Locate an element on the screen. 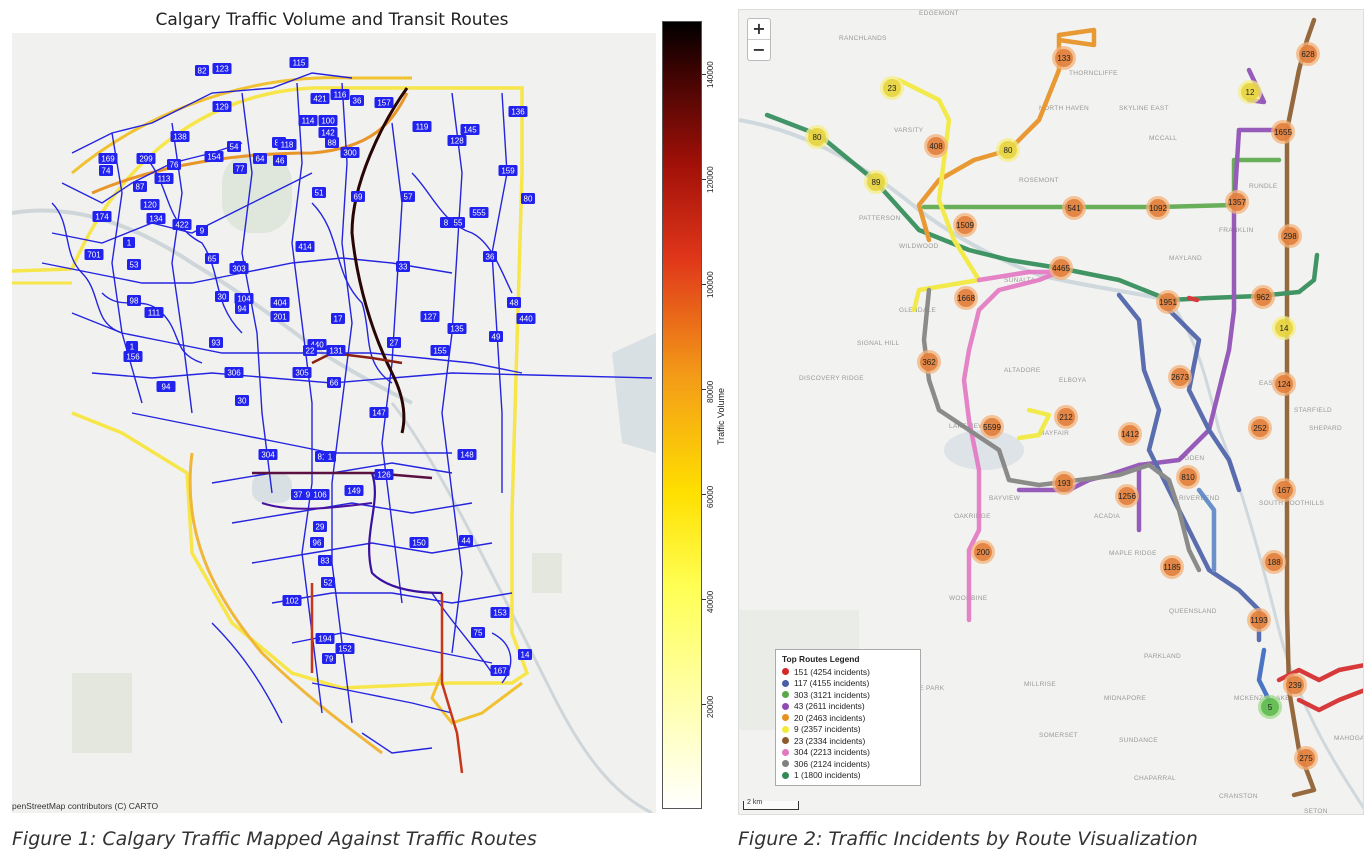 The image size is (1368, 855). route-label-text: 22 is located at coordinates (310, 351).